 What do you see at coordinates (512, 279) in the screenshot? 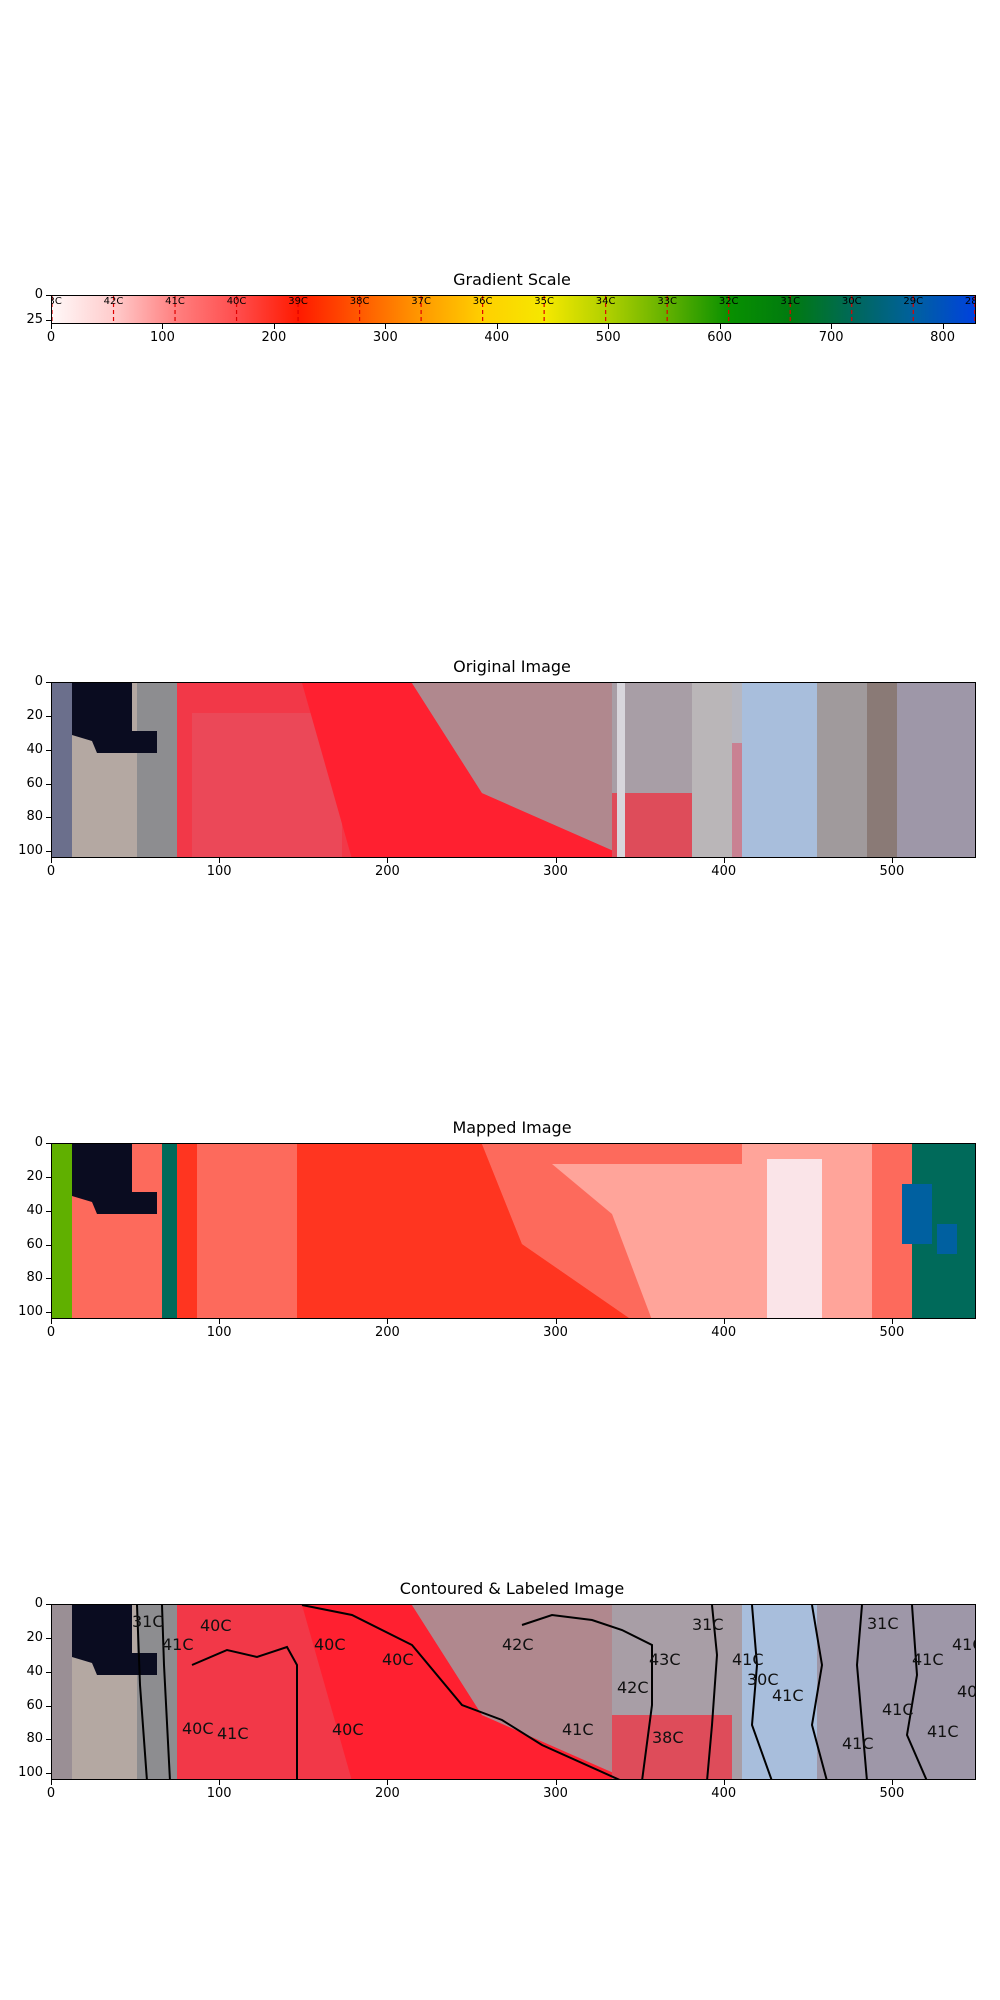
I see `gradient-scale-title: Gradient Scale` at bounding box center [512, 279].